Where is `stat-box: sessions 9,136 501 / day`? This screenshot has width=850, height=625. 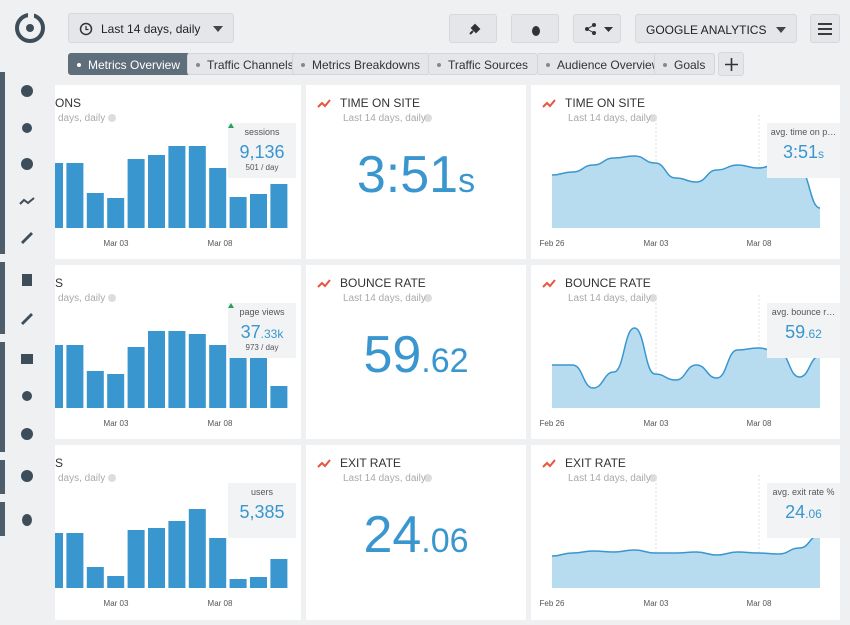 stat-box: sessions 9,136 501 / day is located at coordinates (262, 150).